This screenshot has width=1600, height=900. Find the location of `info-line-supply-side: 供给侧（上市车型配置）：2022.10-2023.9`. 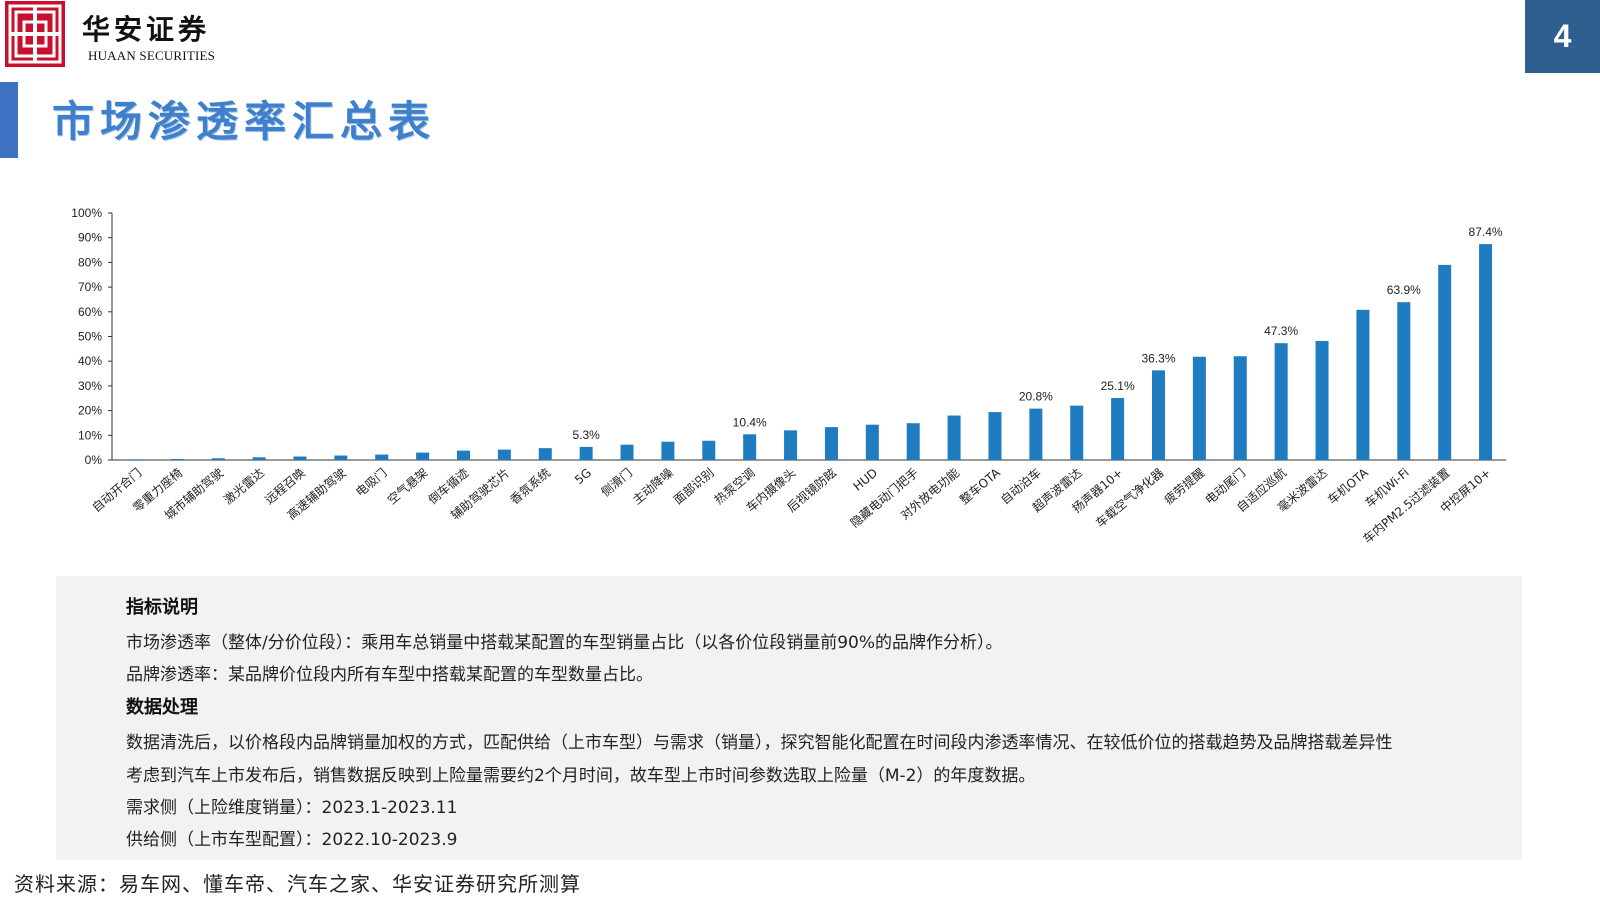

info-line-supply-side: 供给侧（上市车型配置）：2022.10-2023.9 is located at coordinates (292, 840).